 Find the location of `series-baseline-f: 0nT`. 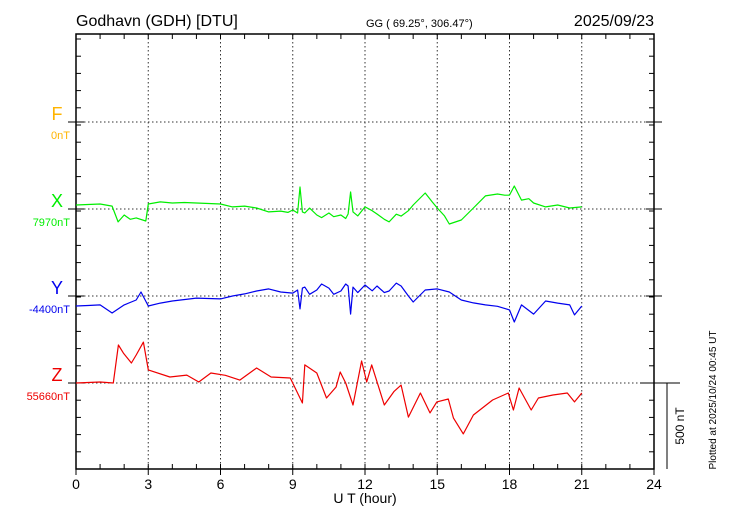

series-baseline-f: 0nT is located at coordinates (60, 136).